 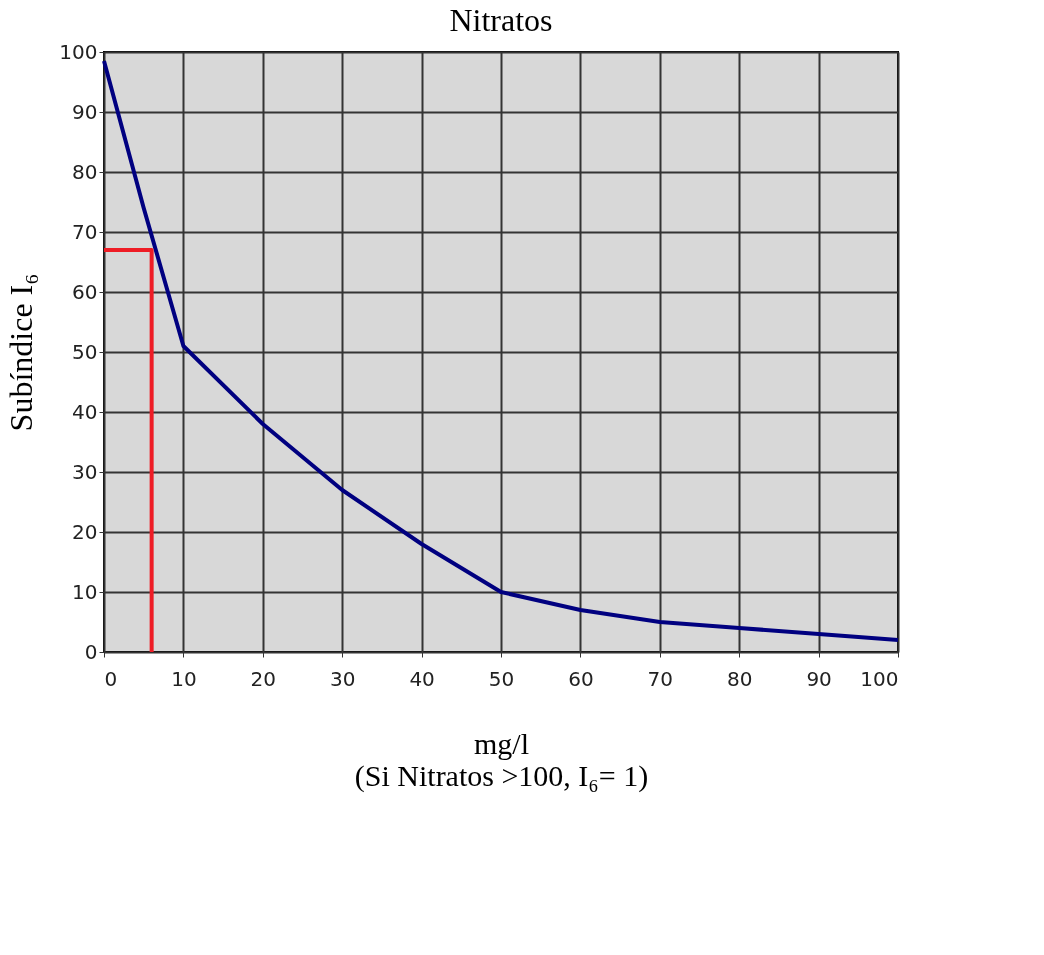 I want to click on x-tick-label: 100, so click(x=879, y=678).